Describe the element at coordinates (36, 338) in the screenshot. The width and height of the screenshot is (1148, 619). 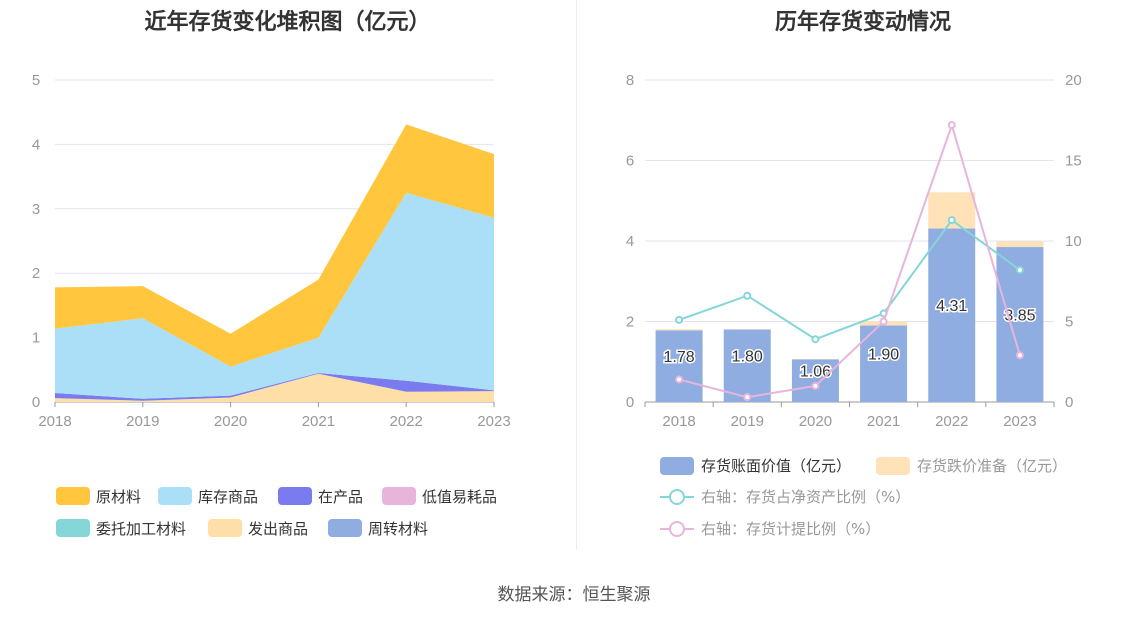
I see `y-tick-label: 1` at that location.